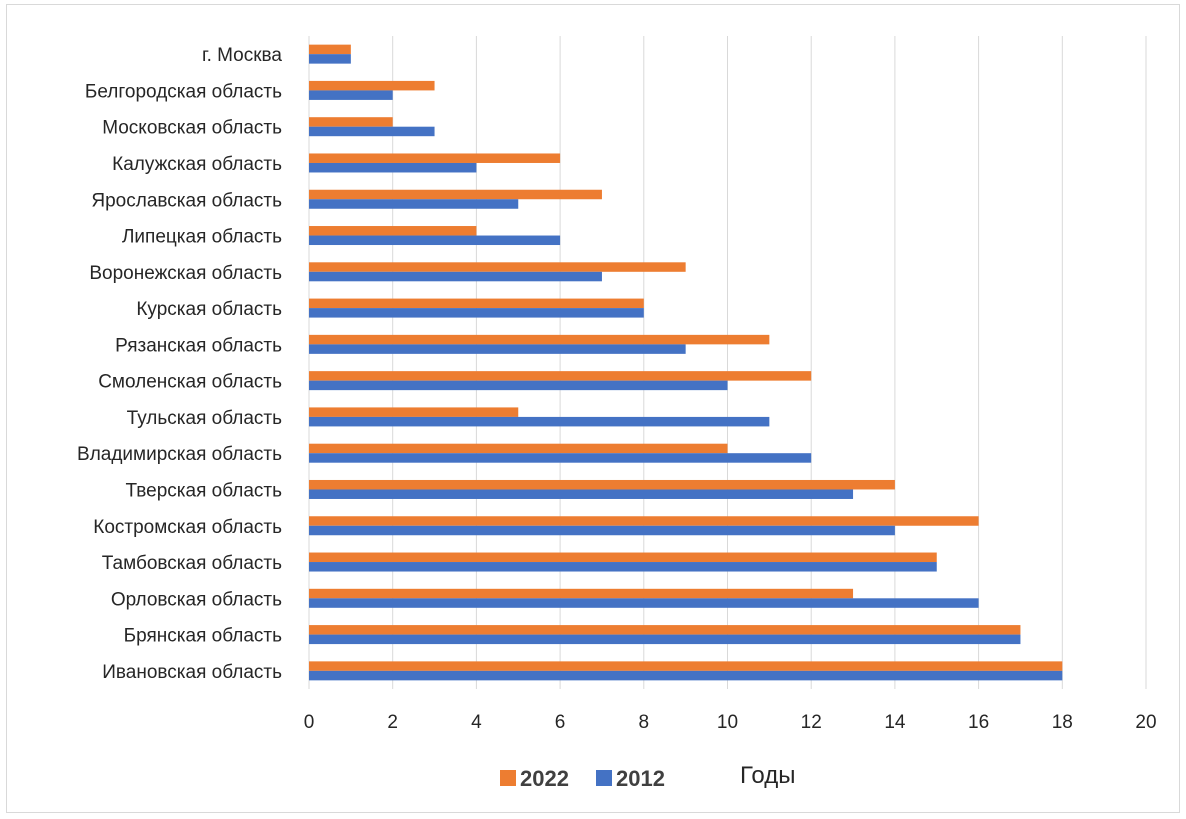  I want to click on legend: 2022 2012 Годы, so click(647, 776).